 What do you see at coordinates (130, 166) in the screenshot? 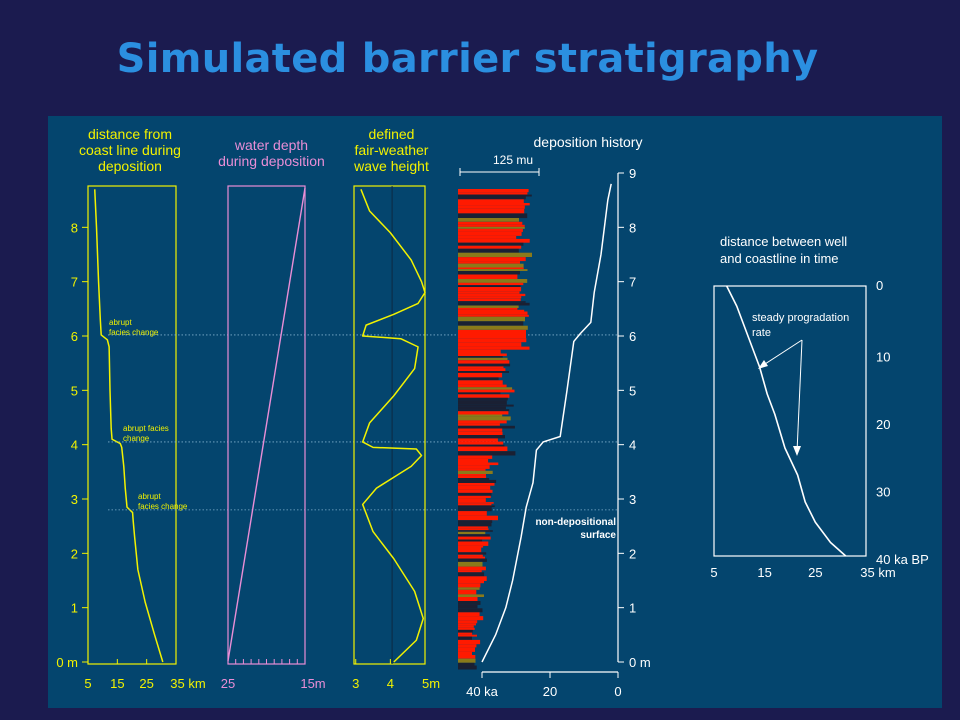
I see `panel1-title-line: deposition` at bounding box center [130, 166].